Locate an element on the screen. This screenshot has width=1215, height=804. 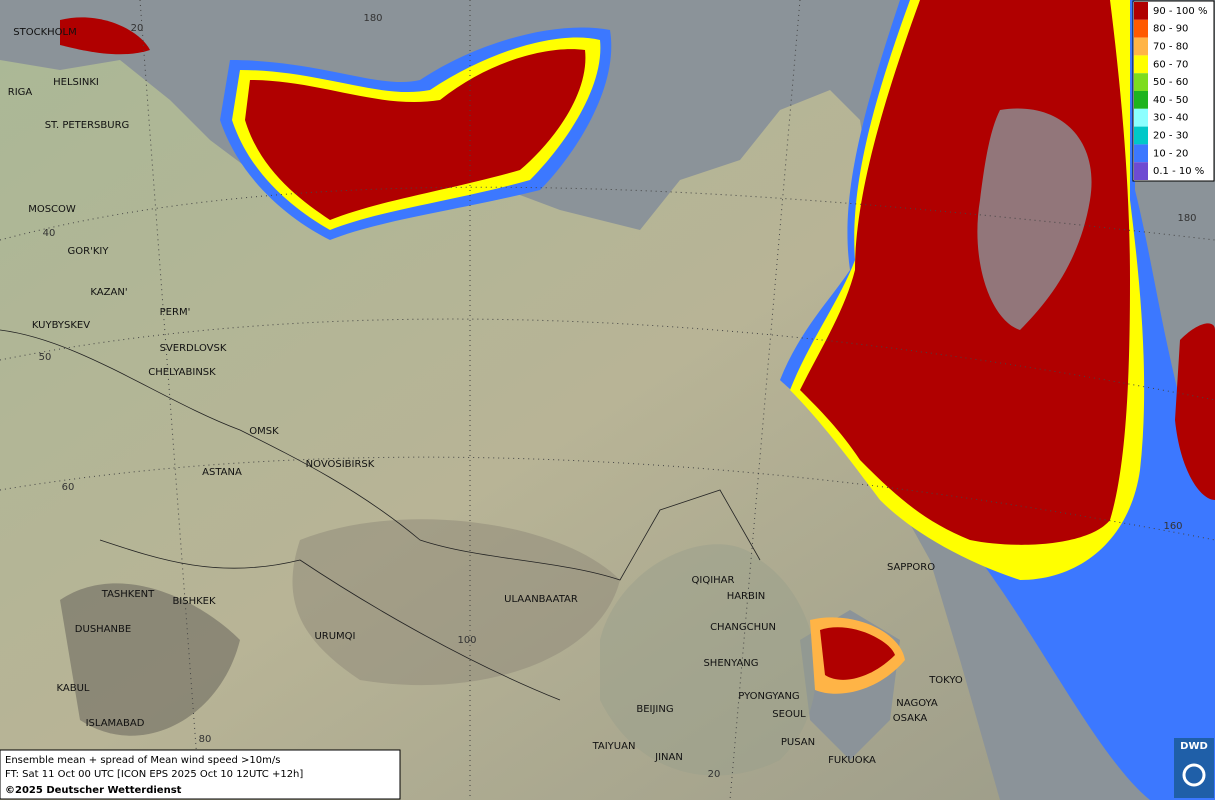
city-label: SVERDLOVSK is located at coordinates (193, 348).